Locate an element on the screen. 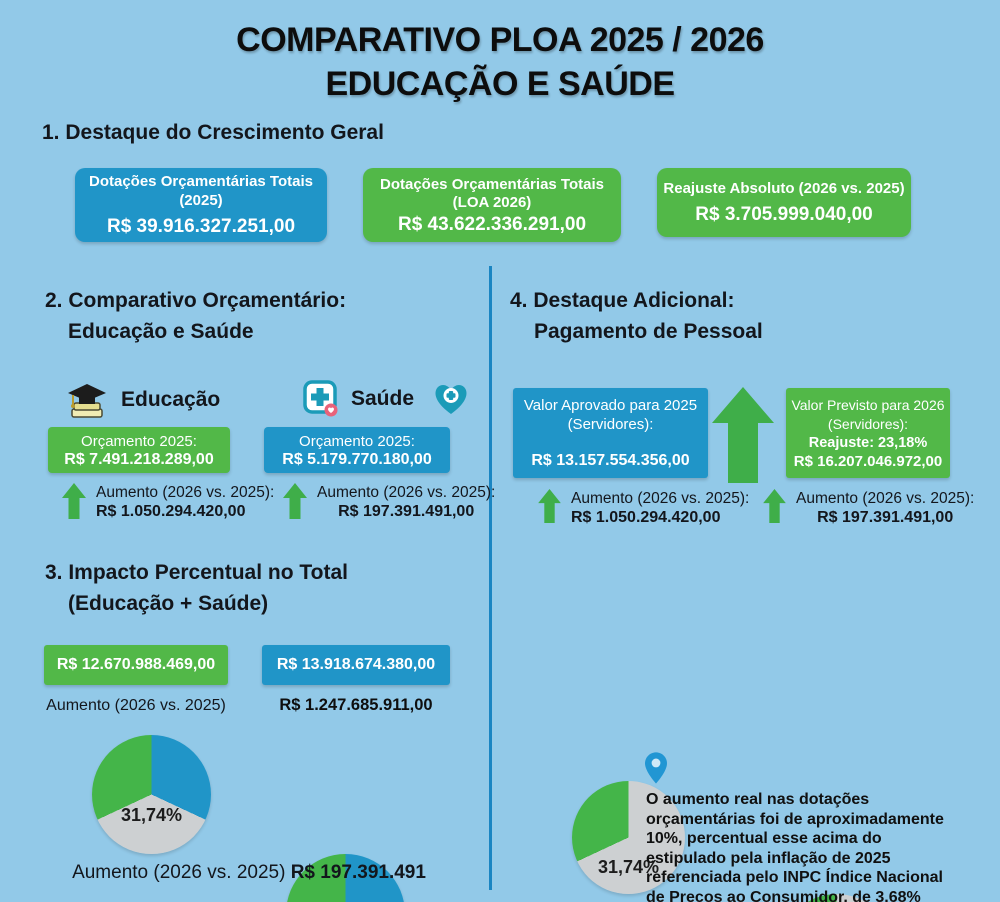 This screenshot has width=1000, height=902. saude-category: Saúde is located at coordinates (386, 399).